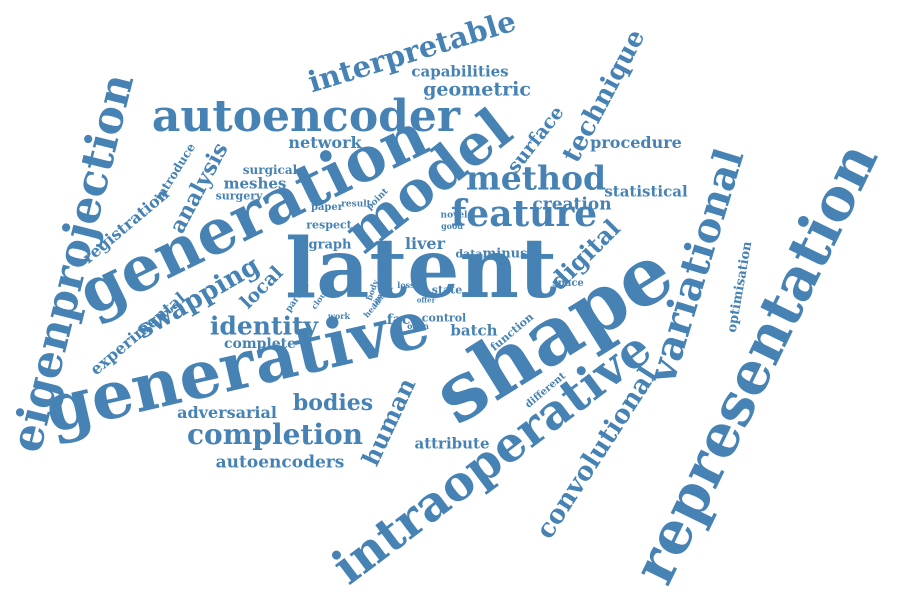 This screenshot has height=597, width=900. I want to click on word-completion: completion, so click(275, 435).